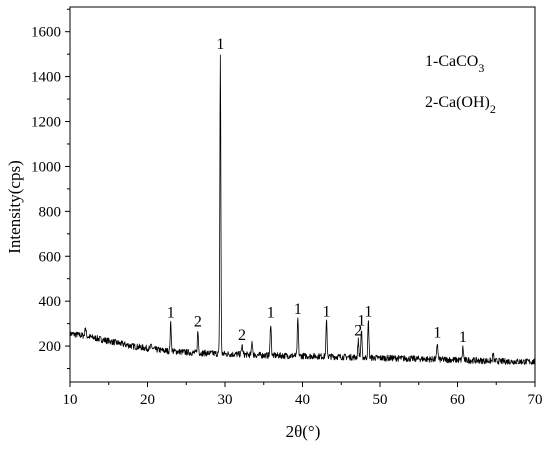  I want to click on x-tick-label: 70, so click(535, 400).